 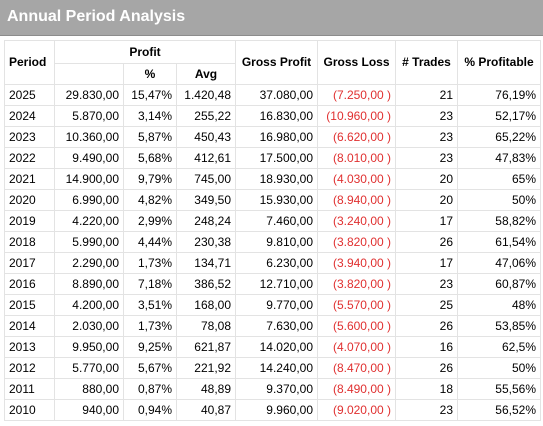 I want to click on cell-period: 2012, so click(x=29, y=368).